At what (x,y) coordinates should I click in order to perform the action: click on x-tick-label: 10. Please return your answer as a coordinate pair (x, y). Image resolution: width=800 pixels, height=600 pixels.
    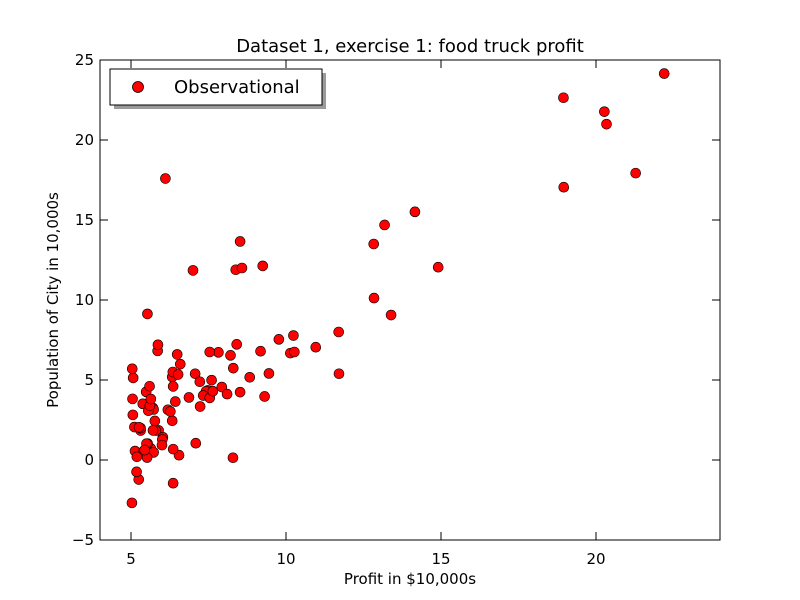
    Looking at the image, I should click on (285, 559).